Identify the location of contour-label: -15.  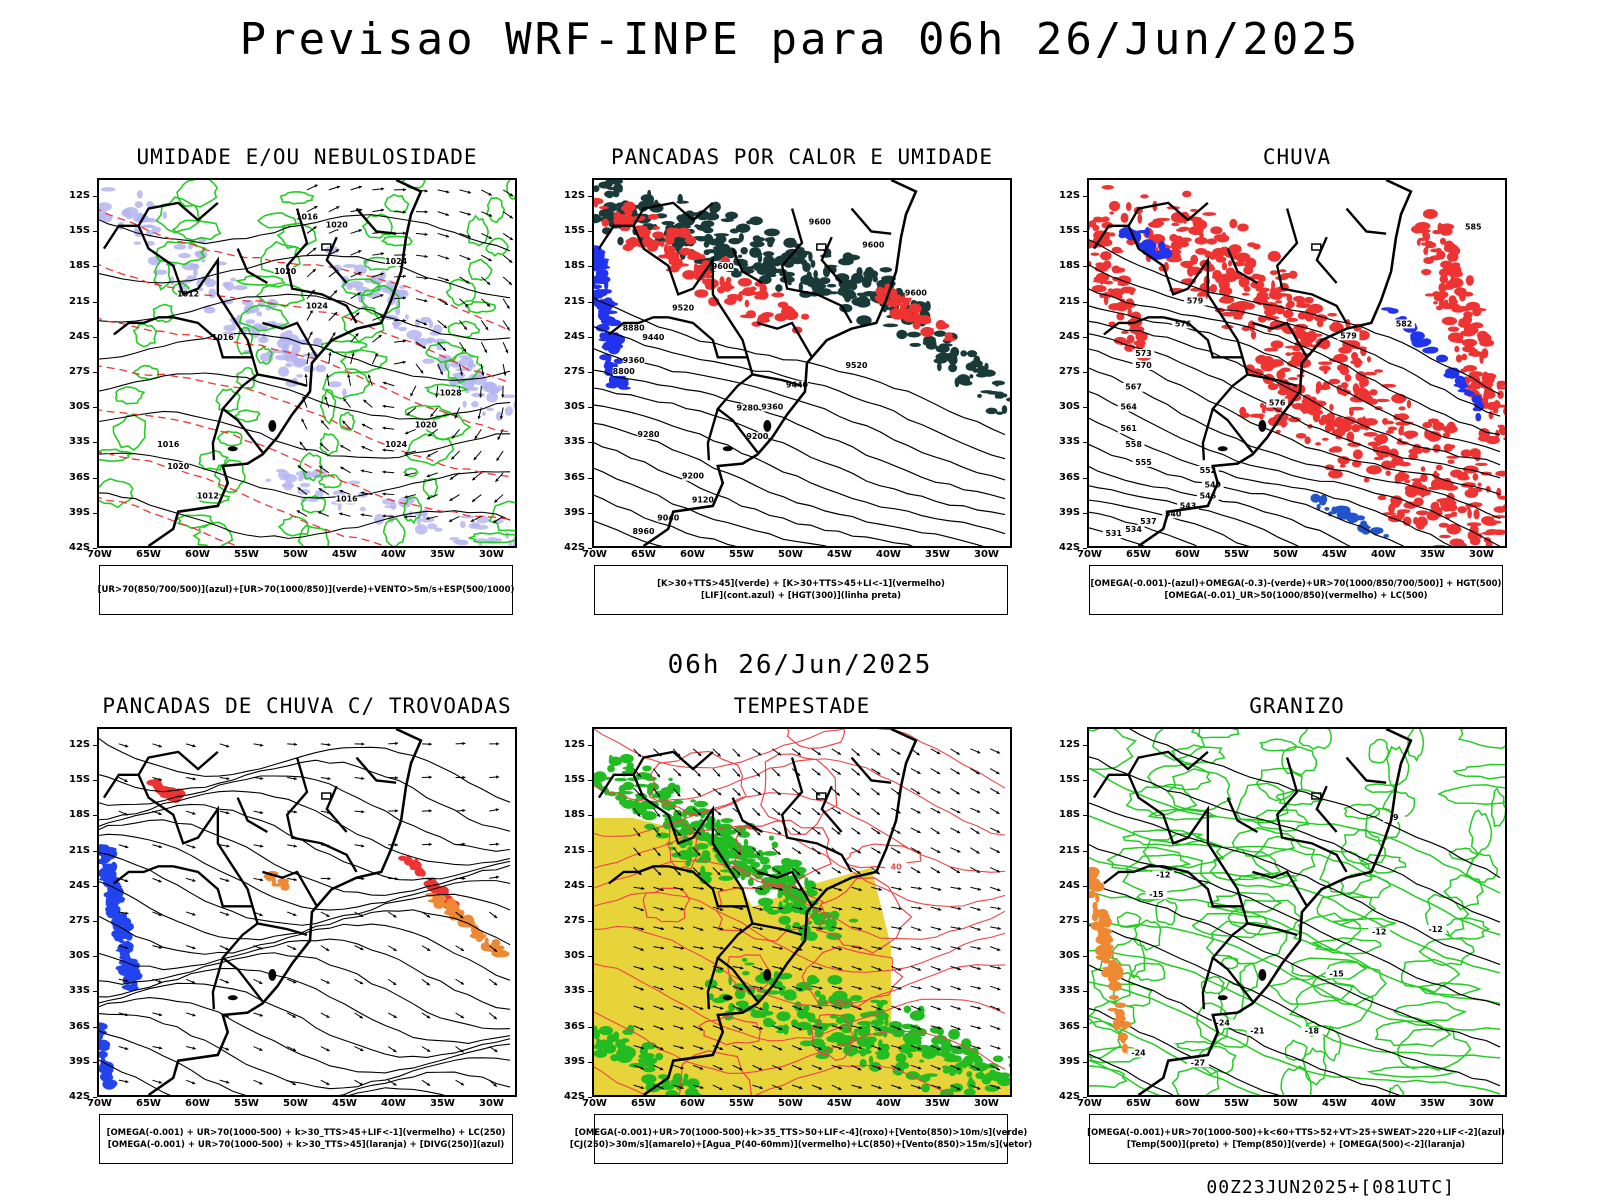
(1336, 973).